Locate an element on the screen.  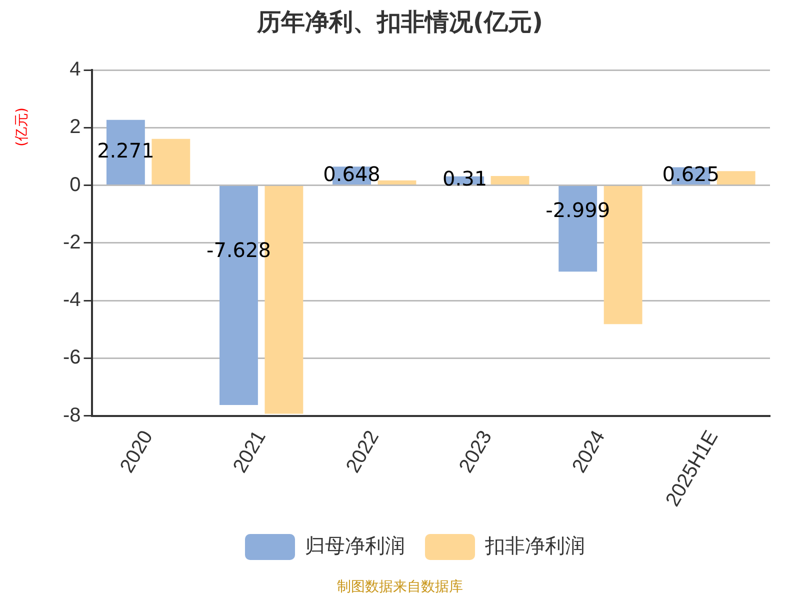
data-label: -2.999 is located at coordinates (578, 210).